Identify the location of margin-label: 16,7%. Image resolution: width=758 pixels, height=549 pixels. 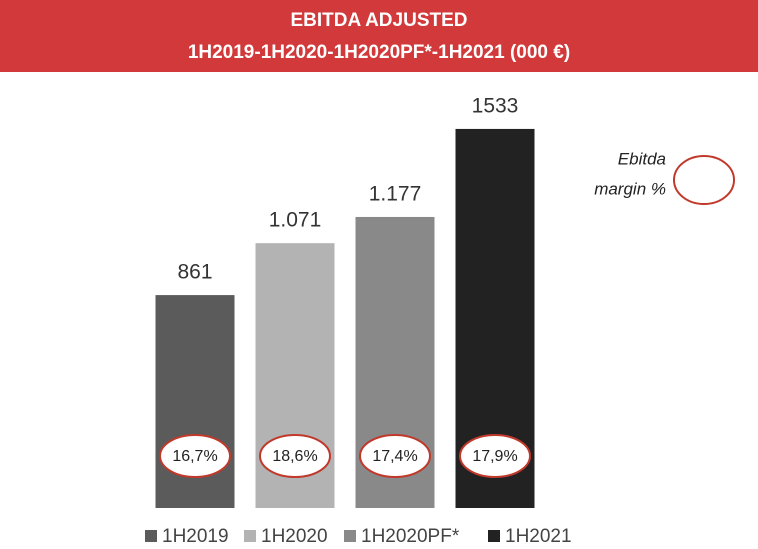
(194, 456).